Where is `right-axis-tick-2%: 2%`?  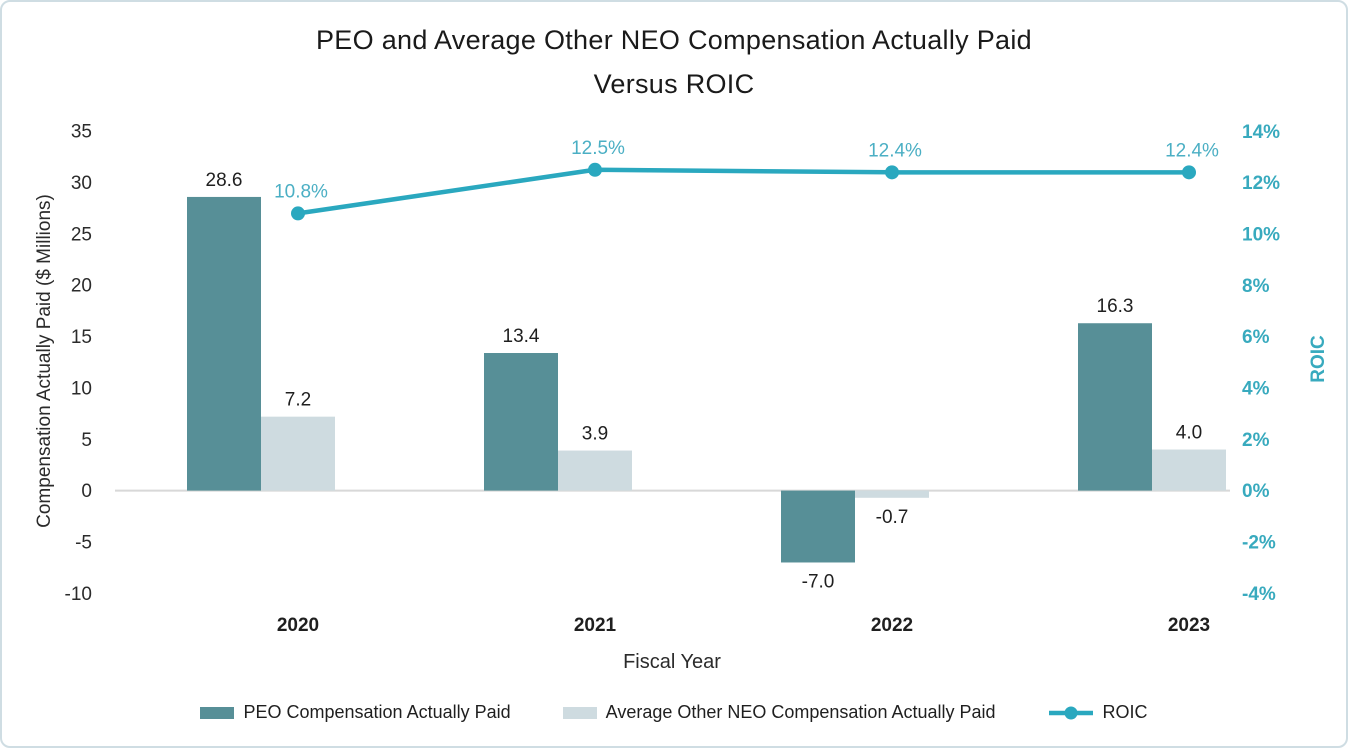
right-axis-tick-2%: 2% is located at coordinates (1256, 440).